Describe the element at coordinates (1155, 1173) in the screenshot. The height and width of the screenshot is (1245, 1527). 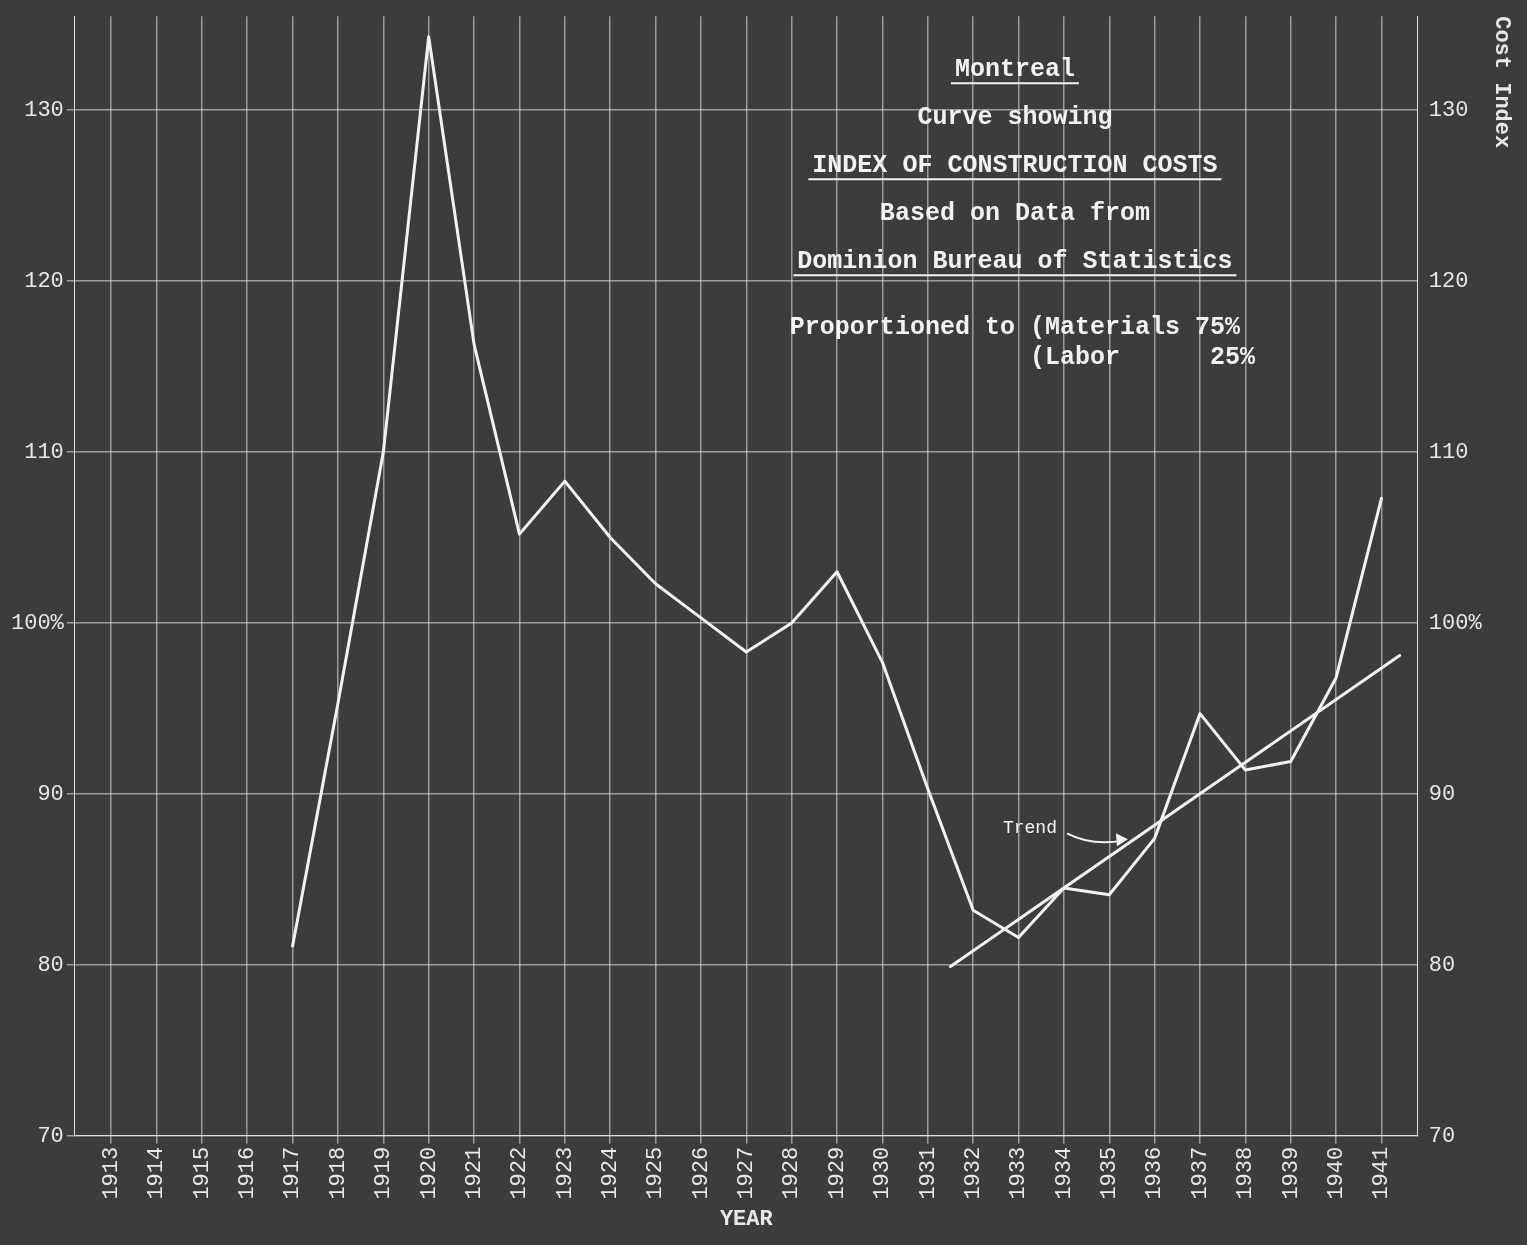
I see `x-tick-label: 1936` at that location.